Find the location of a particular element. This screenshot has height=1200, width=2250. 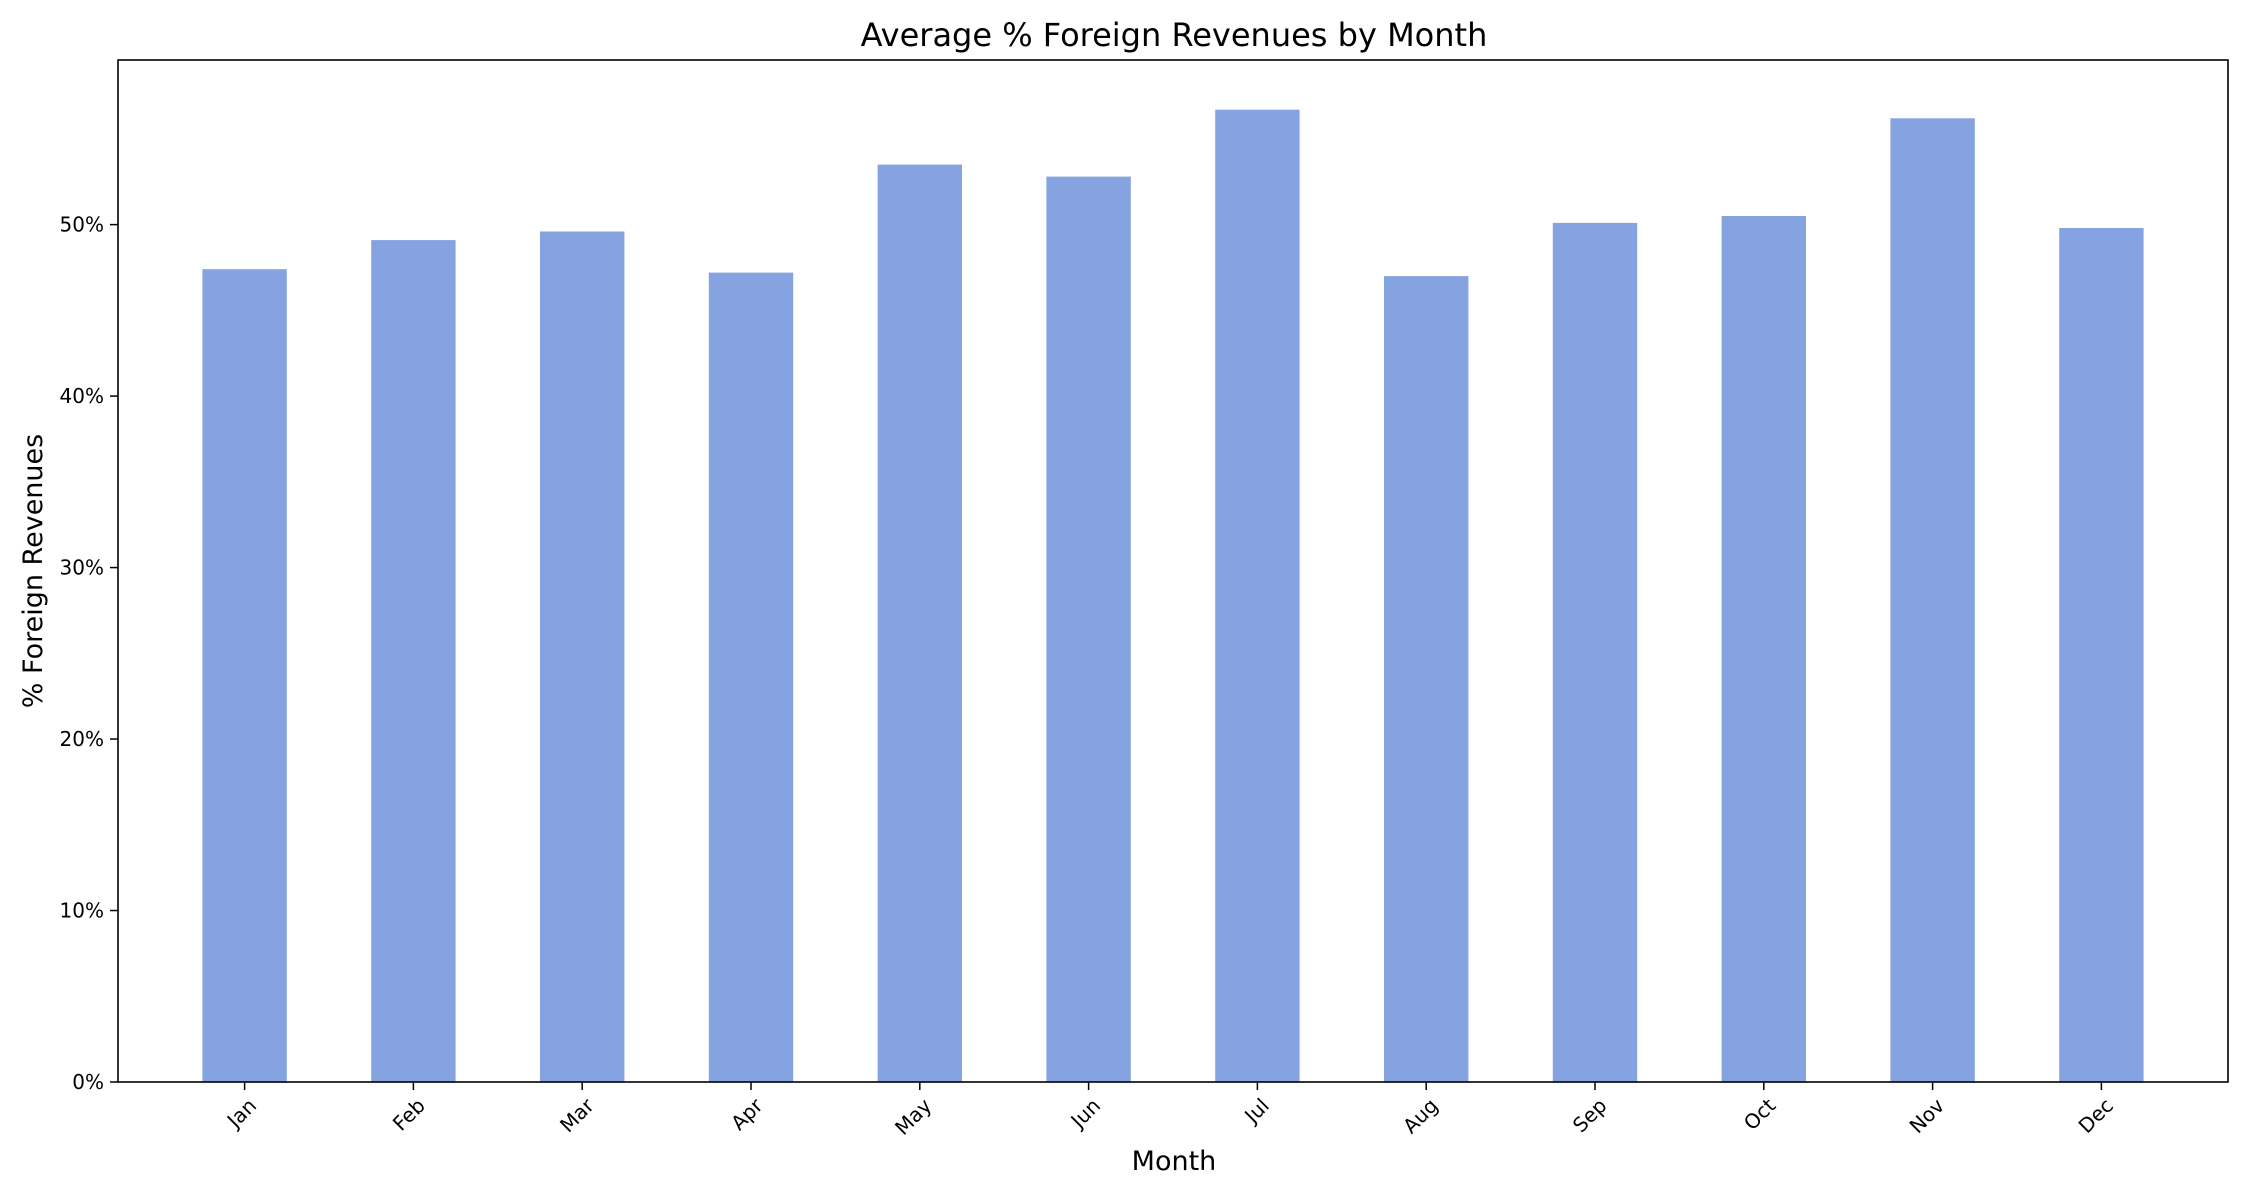

y-tick-label: 40% is located at coordinates (82, 396).